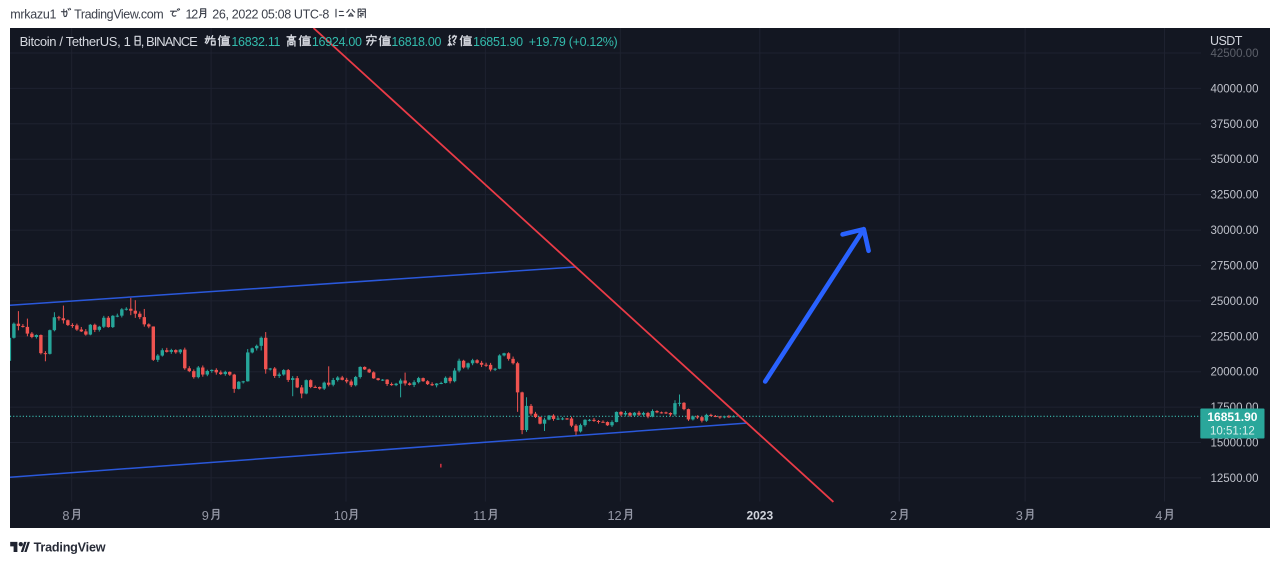 Image resolution: width=1280 pixels, height=565 pixels. I want to click on svg-text: 2023, so click(759, 516).